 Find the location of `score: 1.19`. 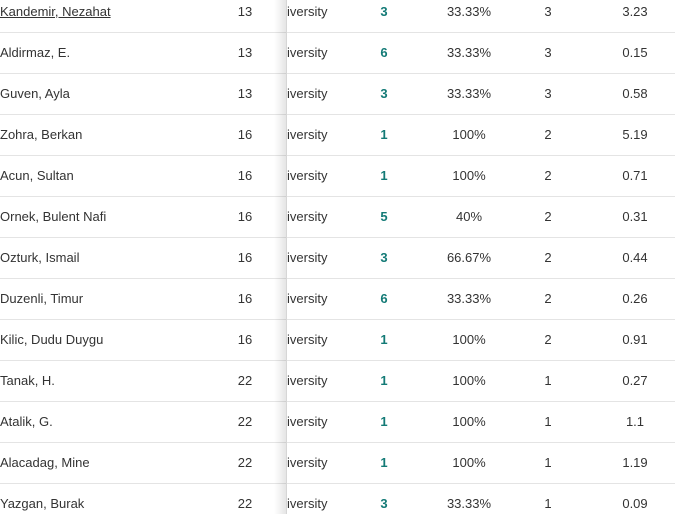

score: 1.19 is located at coordinates (635, 462).